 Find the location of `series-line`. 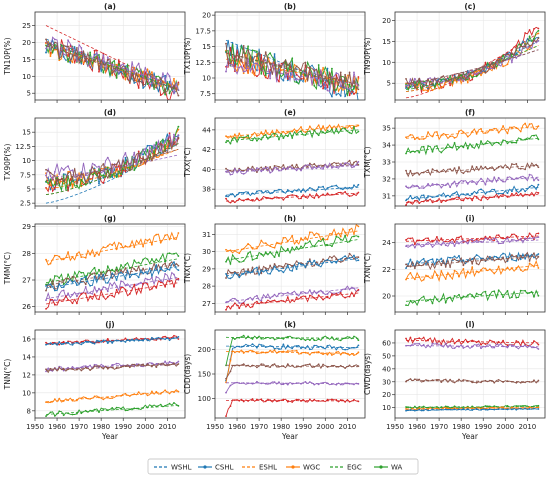

series-line is located at coordinates (112, 366).